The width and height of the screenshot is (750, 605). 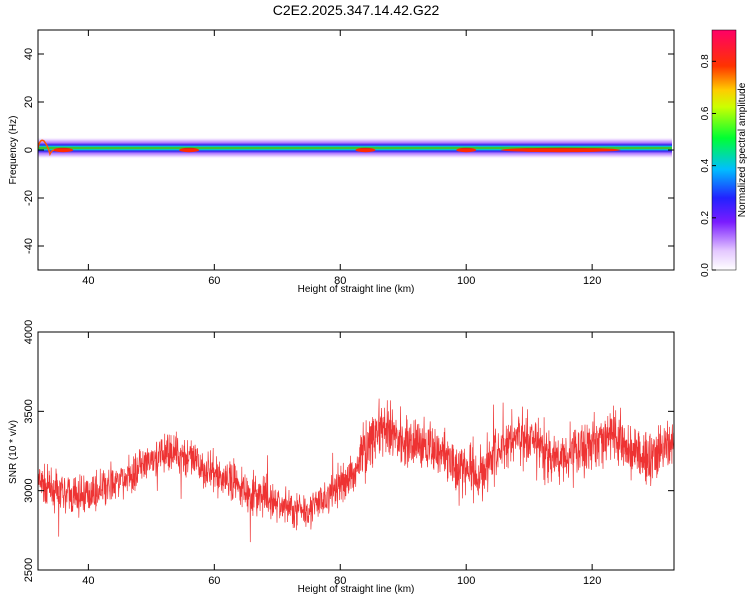 What do you see at coordinates (356, 589) in the screenshot?
I see `snr-xlabel: Height of straight line (km)` at bounding box center [356, 589].